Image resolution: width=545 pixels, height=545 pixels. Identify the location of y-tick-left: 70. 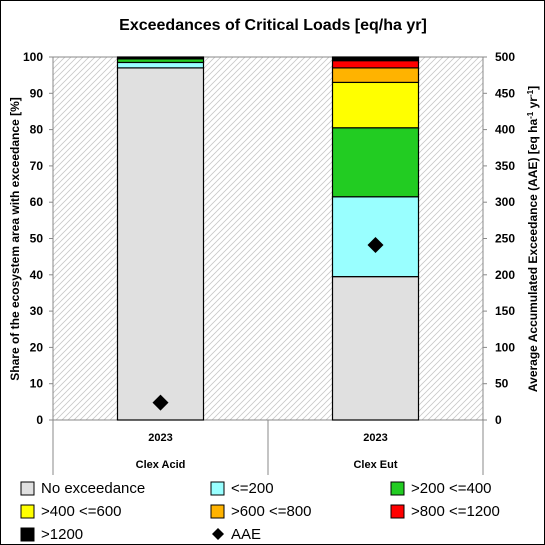
(37, 166).